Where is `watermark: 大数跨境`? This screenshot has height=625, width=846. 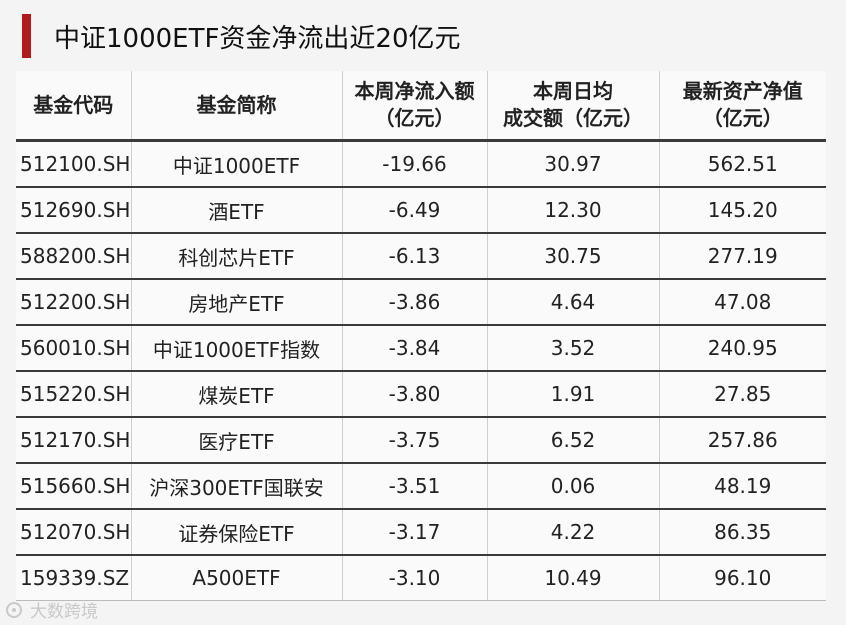
watermark: 大数跨境 is located at coordinates (52, 609).